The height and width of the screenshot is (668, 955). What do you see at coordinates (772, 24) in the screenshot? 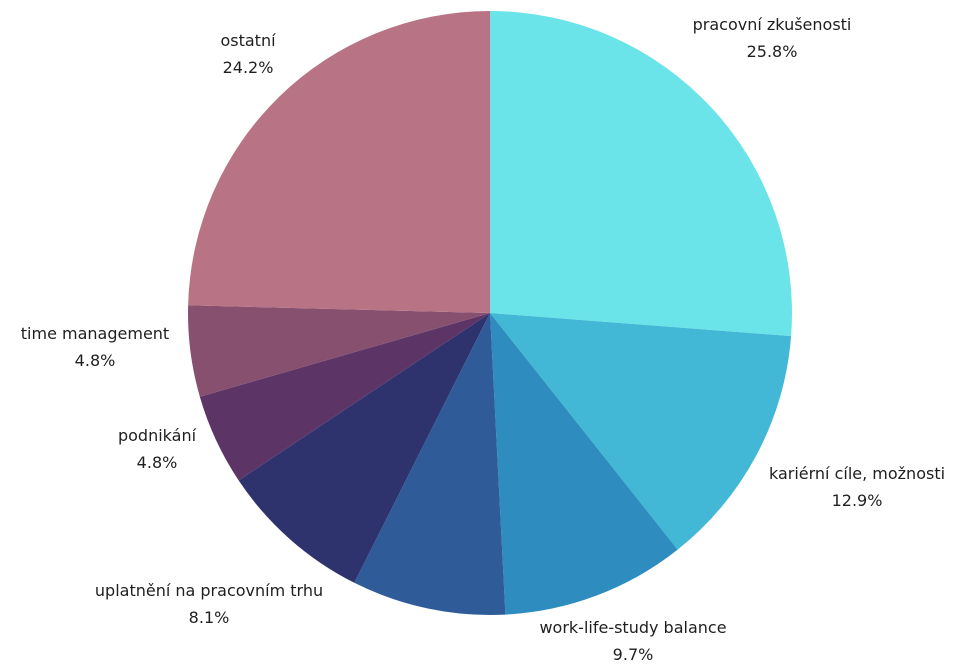
I see `slice-label: pracovní zkušenosti` at bounding box center [772, 24].